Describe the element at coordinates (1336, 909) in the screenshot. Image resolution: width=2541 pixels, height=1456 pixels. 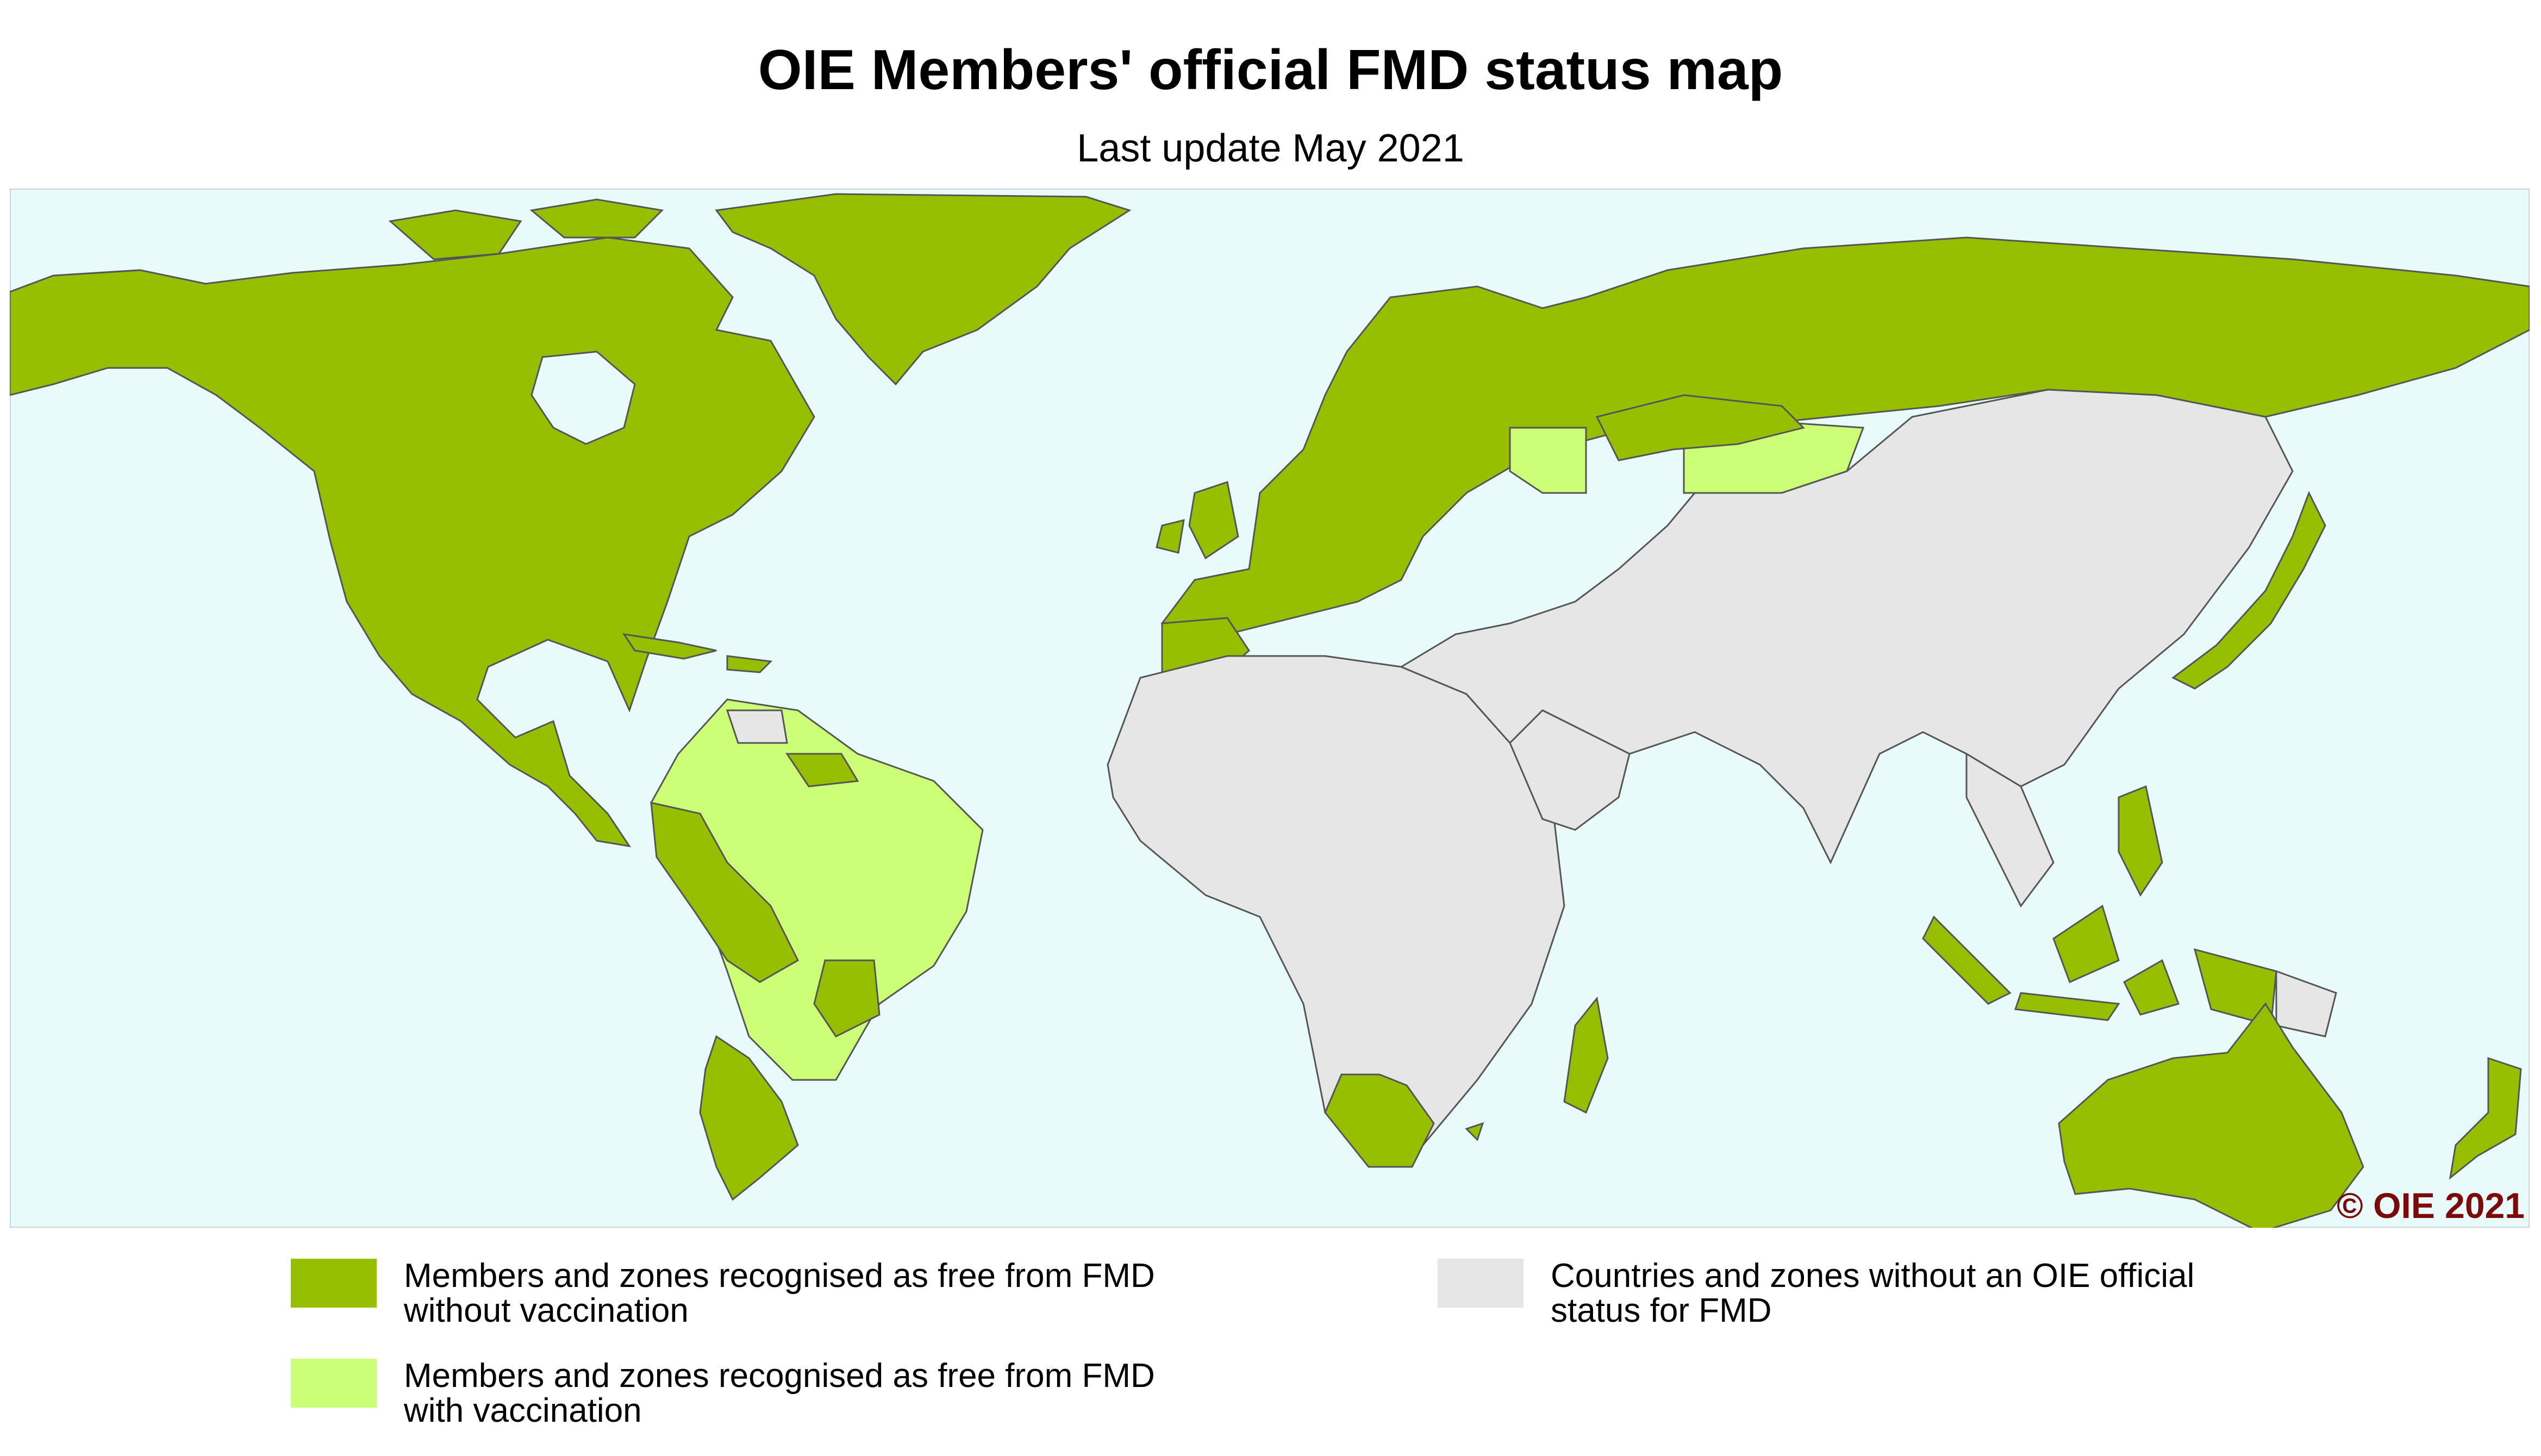
I see `africa` at that location.